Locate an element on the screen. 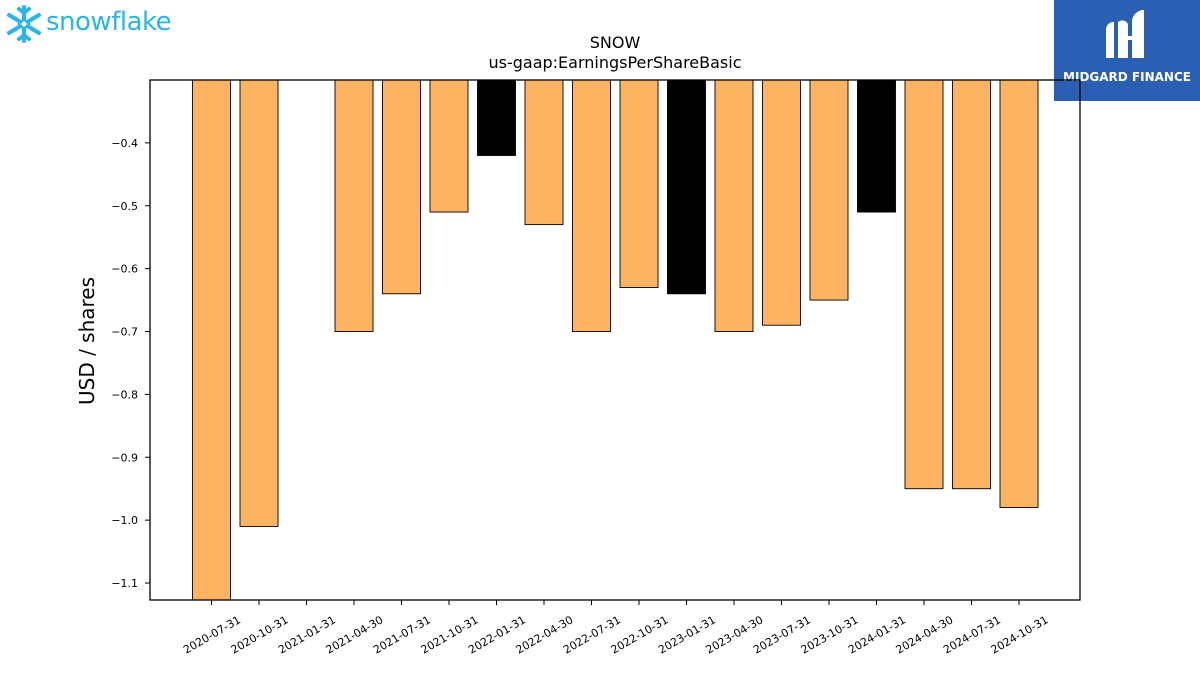 The image size is (1200, 675). y-tick-label: −1.1 is located at coordinates (124, 583).